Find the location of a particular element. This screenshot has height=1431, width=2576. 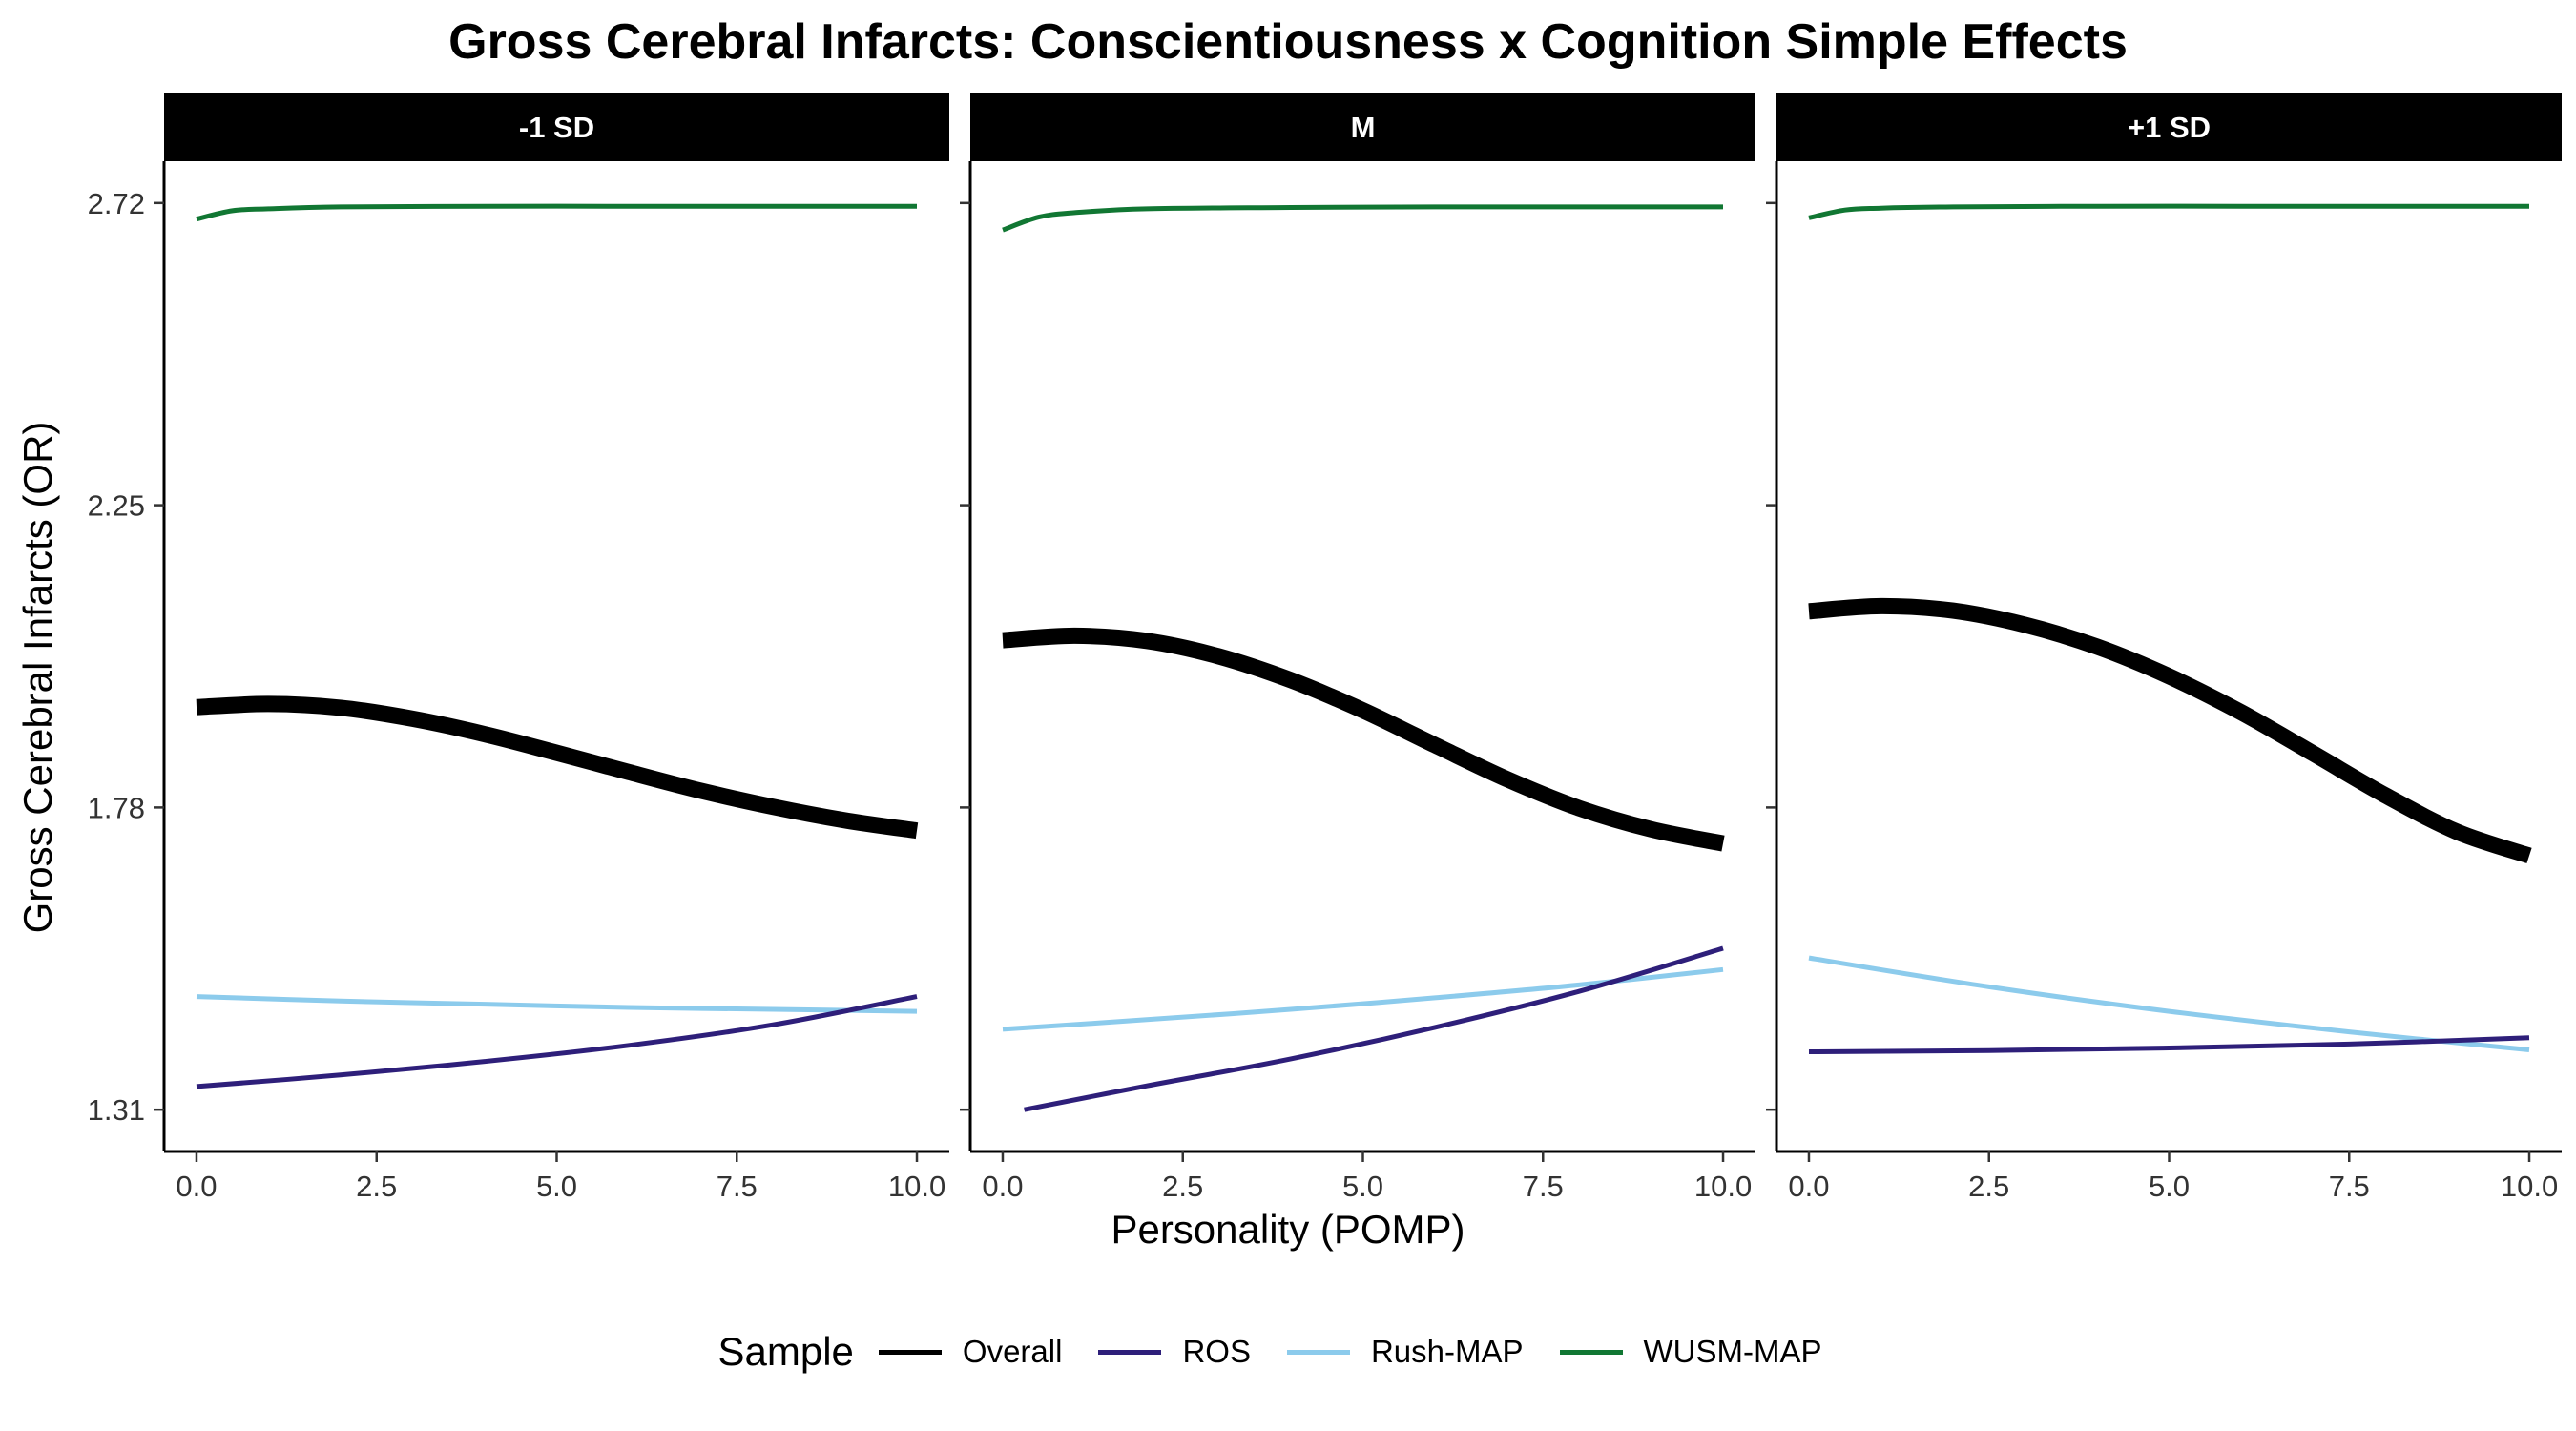

series-line-ros-m is located at coordinates (1374, 1028).